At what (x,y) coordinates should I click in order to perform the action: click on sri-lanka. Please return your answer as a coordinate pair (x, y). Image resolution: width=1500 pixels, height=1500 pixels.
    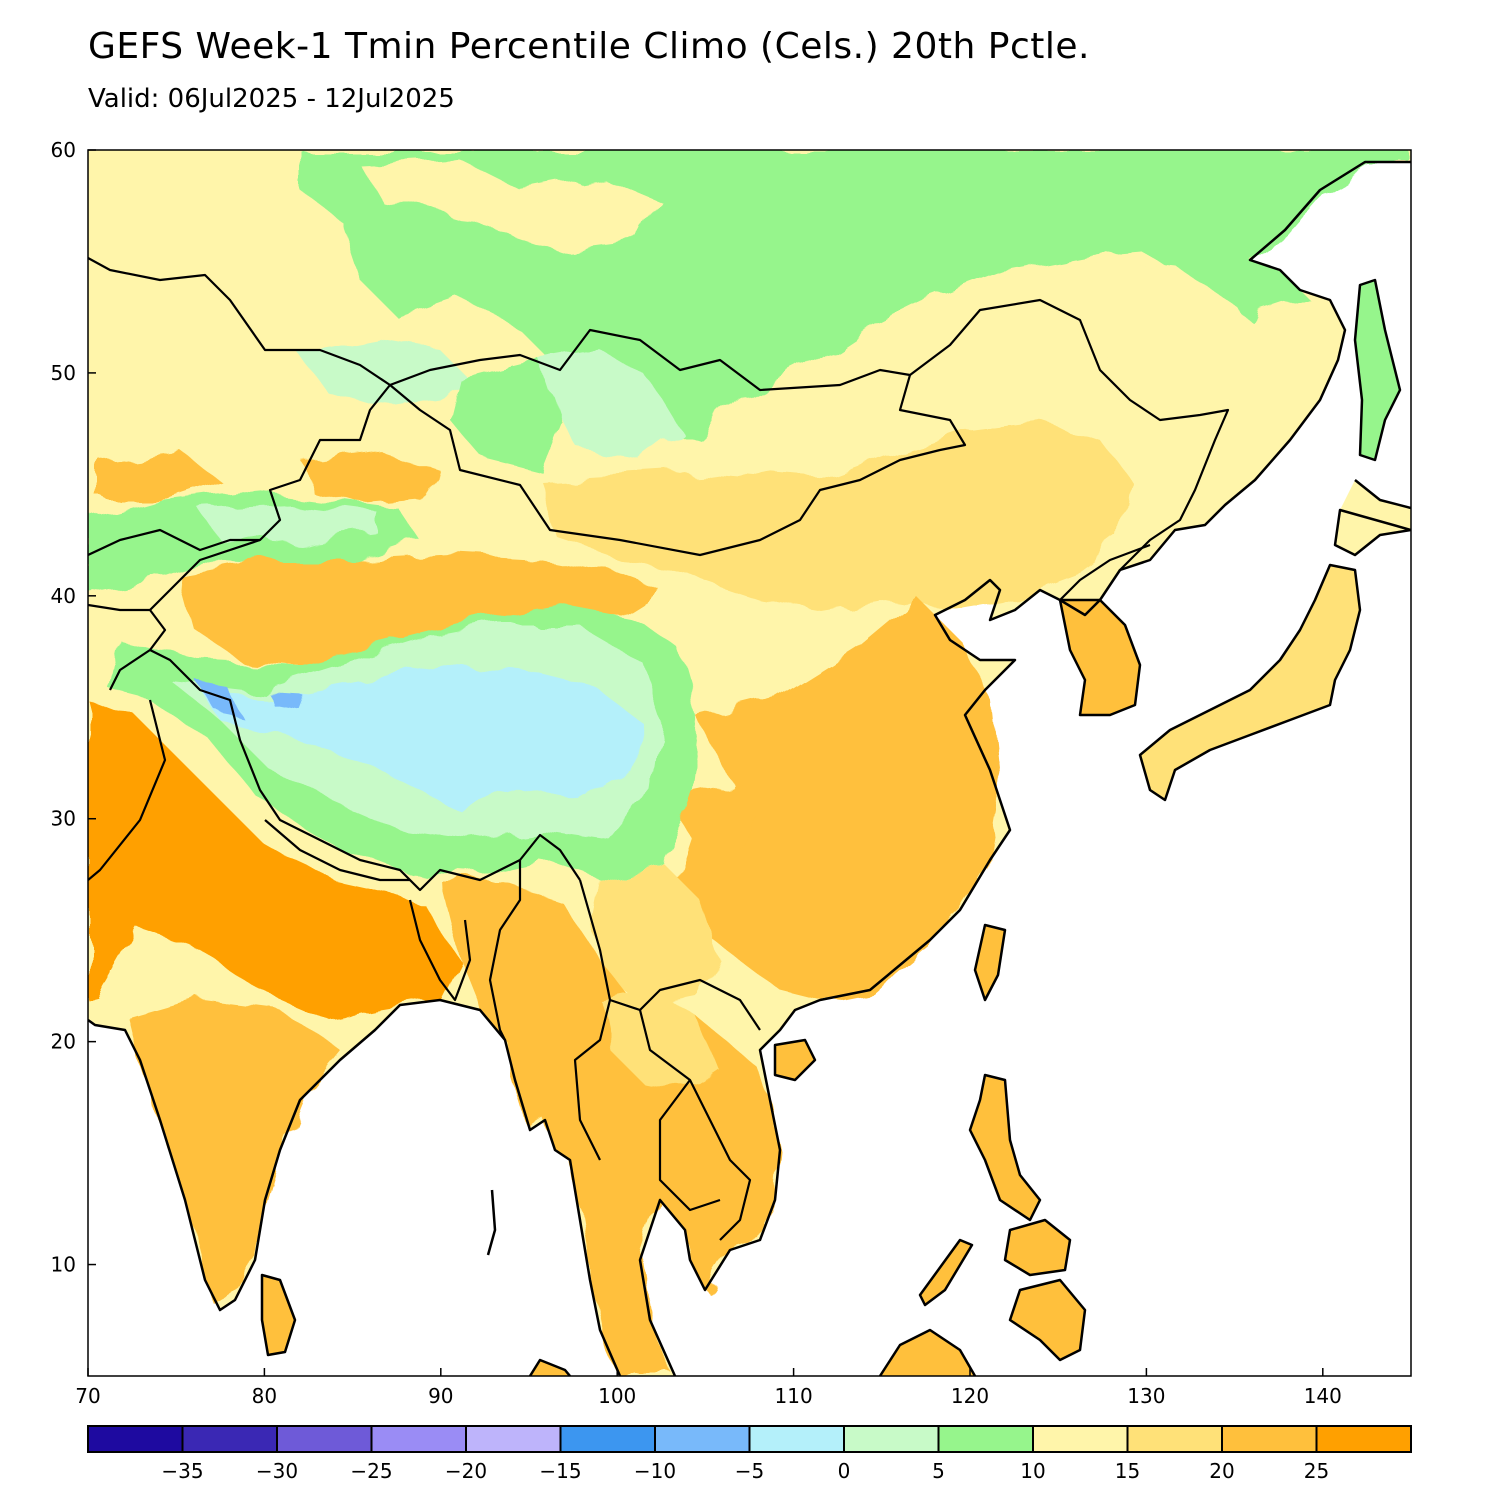
    Looking at the image, I should click on (278, 1315).